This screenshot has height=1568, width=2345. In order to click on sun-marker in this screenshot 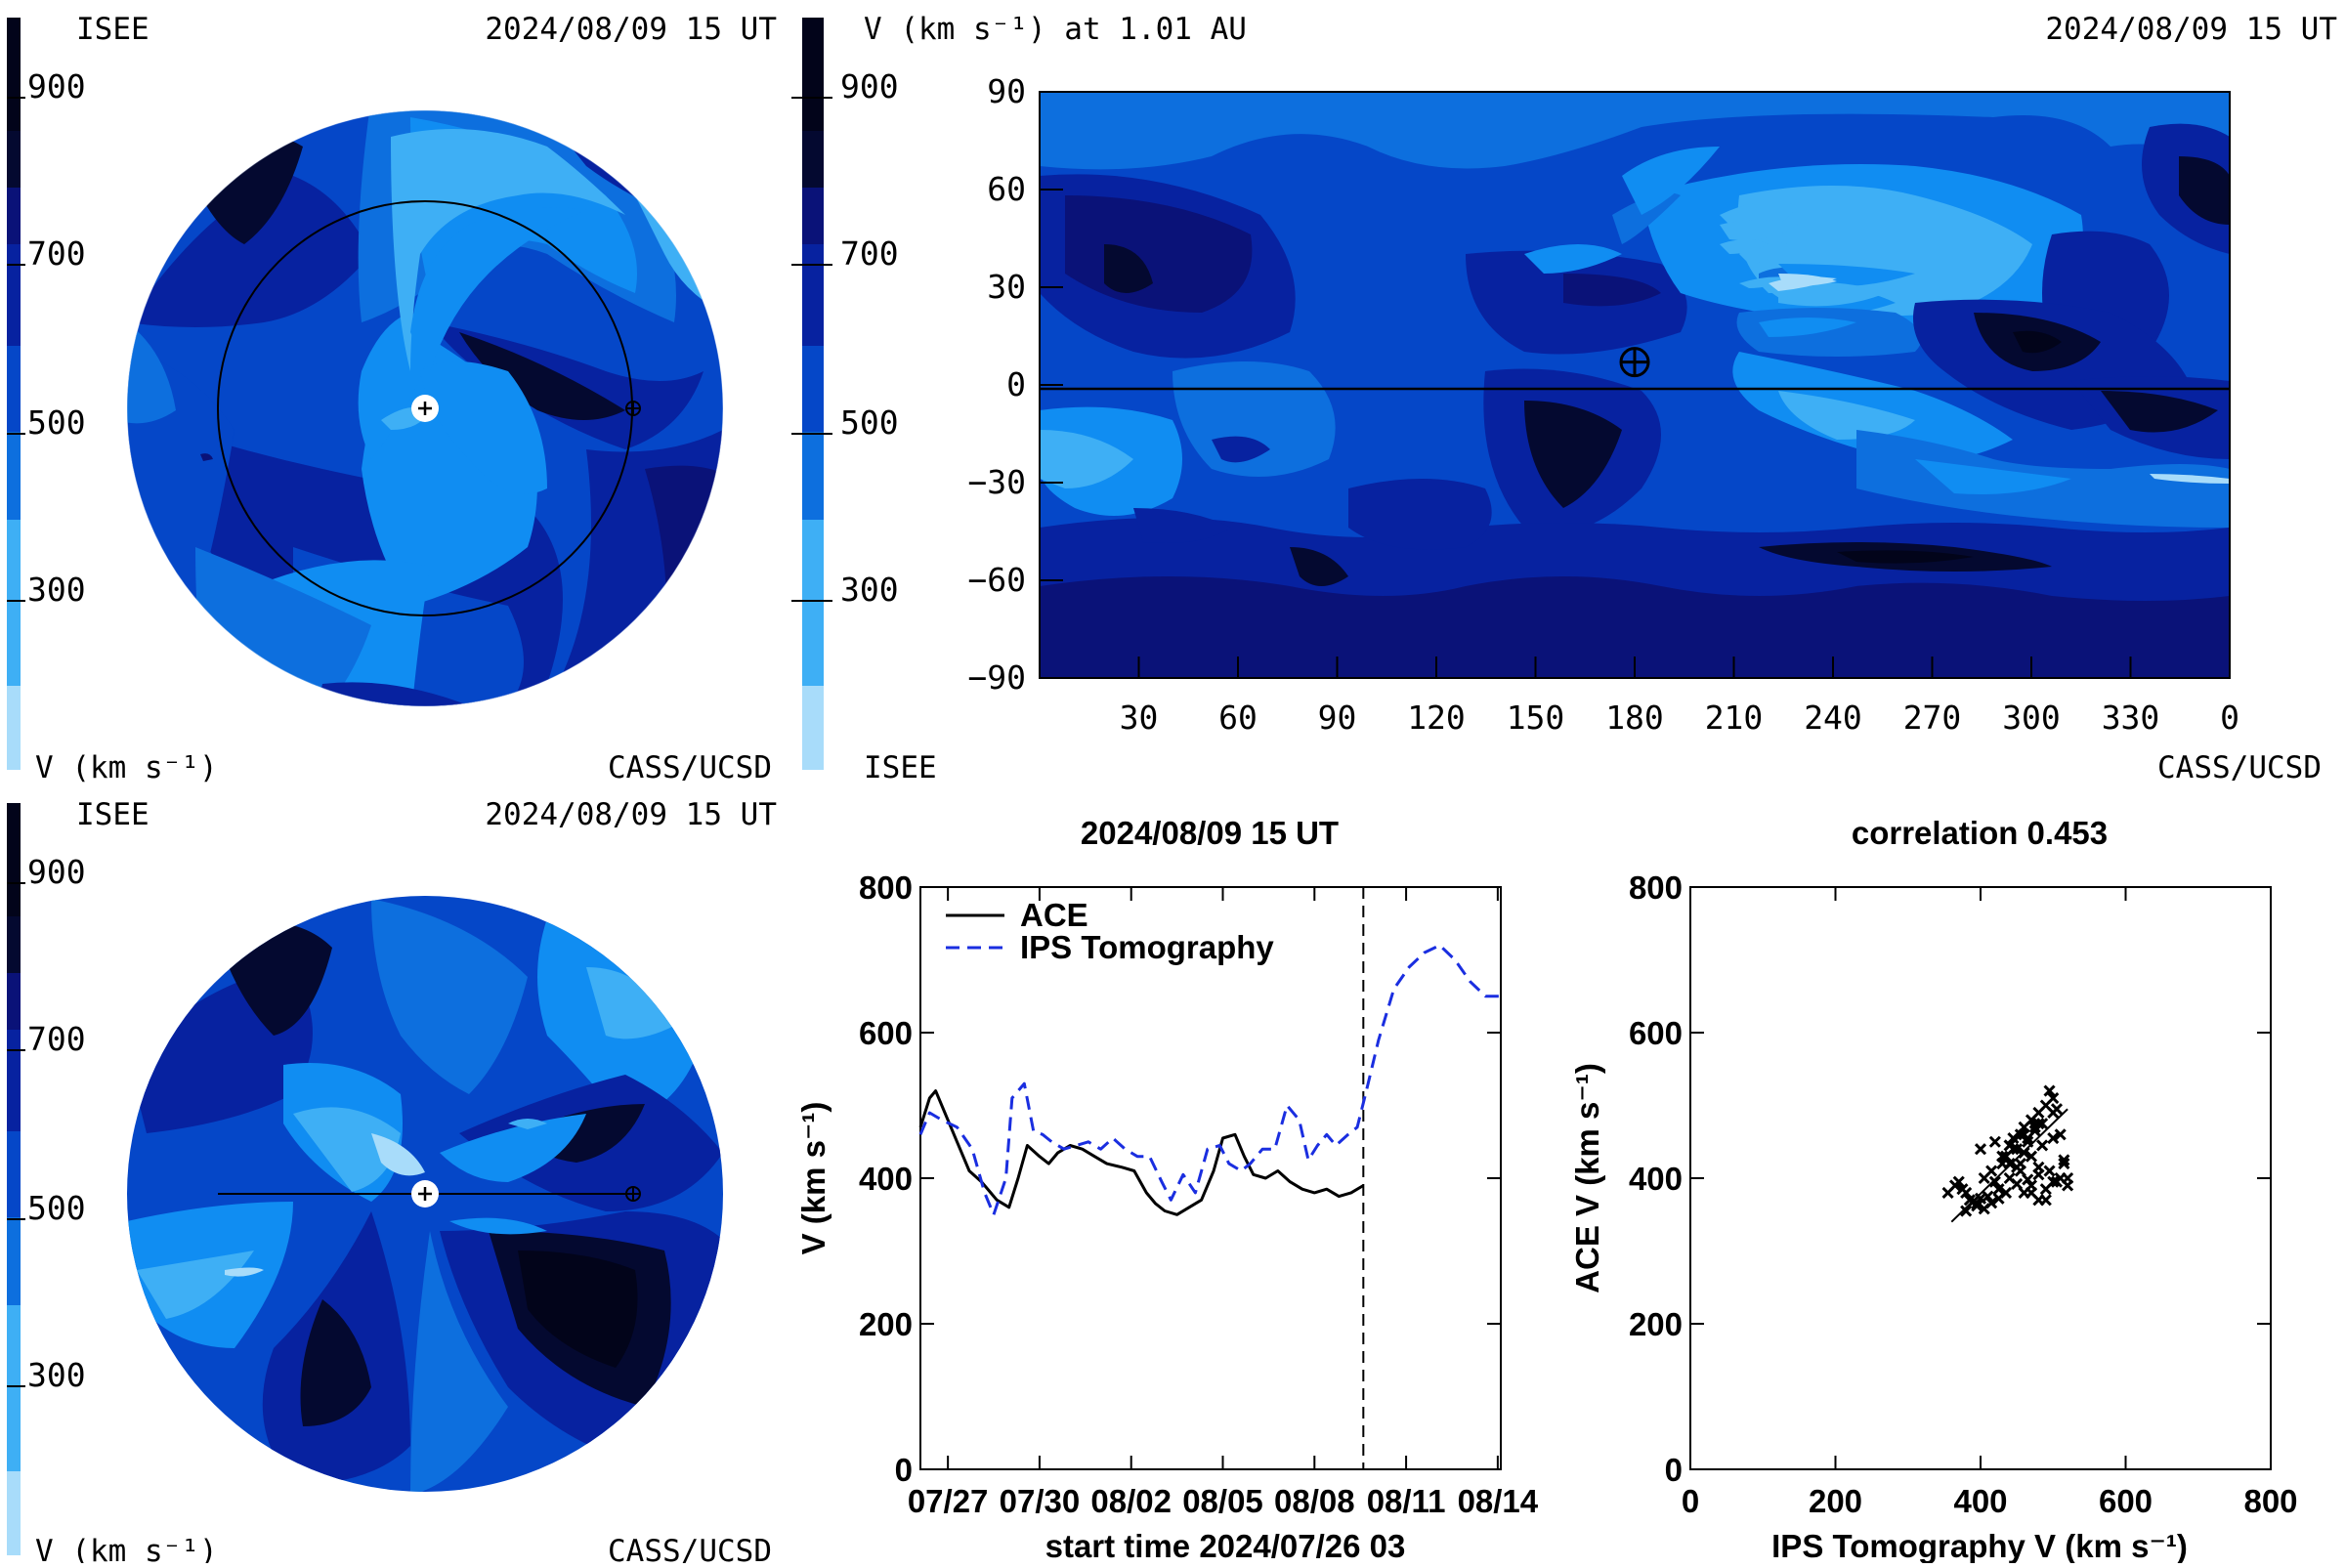, I will do `click(425, 1194)`.